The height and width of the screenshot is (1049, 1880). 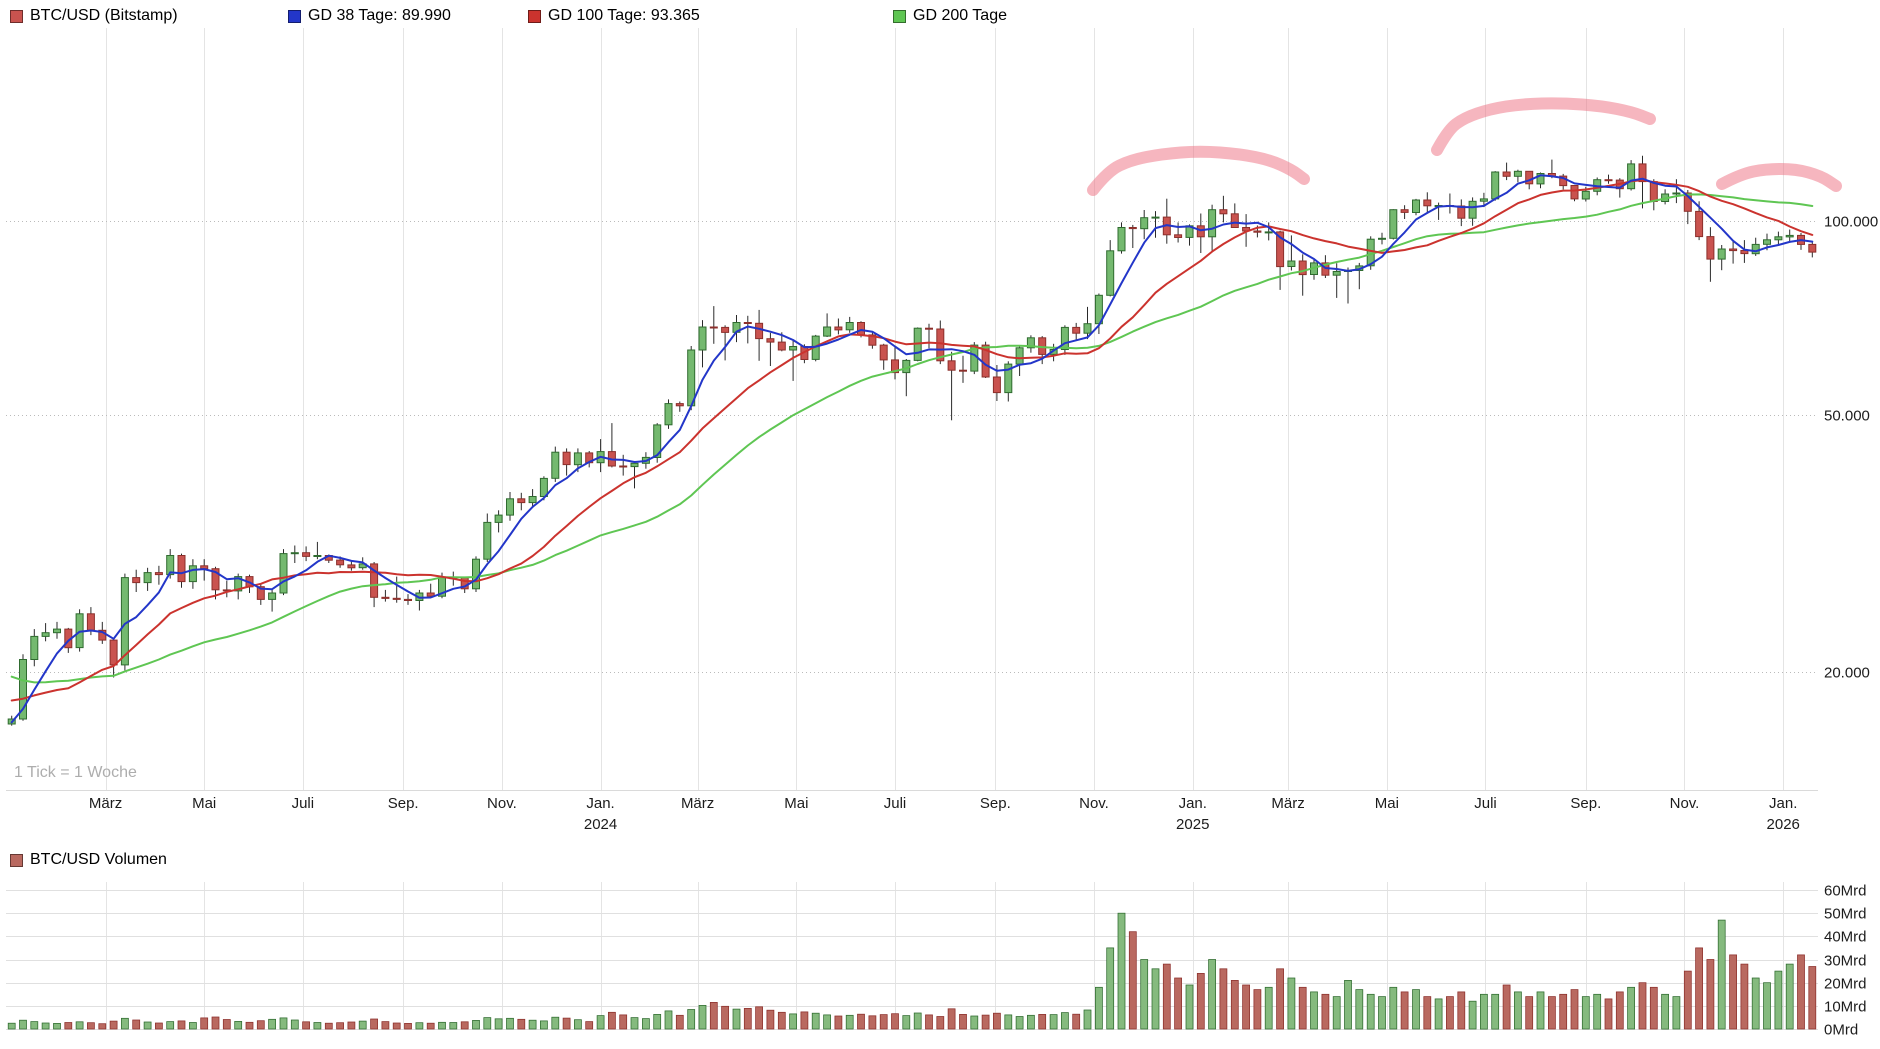 What do you see at coordinates (98, 859) in the screenshot?
I see `volume-label: BTC/USD Volumen` at bounding box center [98, 859].